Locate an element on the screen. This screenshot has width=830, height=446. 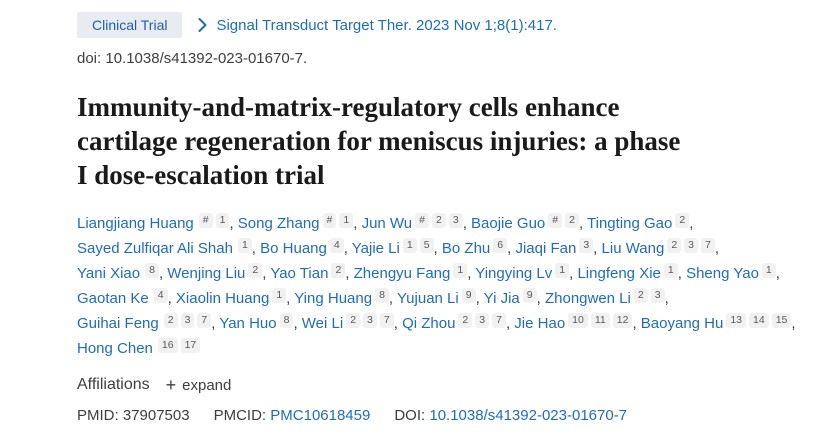
author-link: Tingting Gao is located at coordinates (630, 223).